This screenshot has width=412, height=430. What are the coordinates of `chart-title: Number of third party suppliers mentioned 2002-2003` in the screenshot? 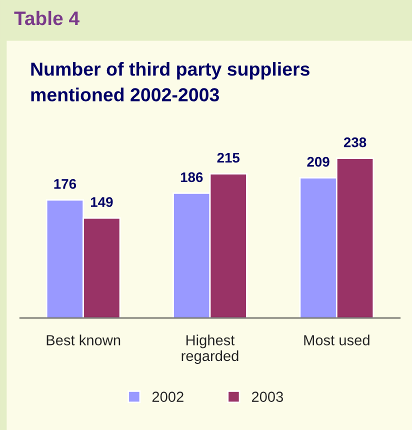 It's located at (170, 82).